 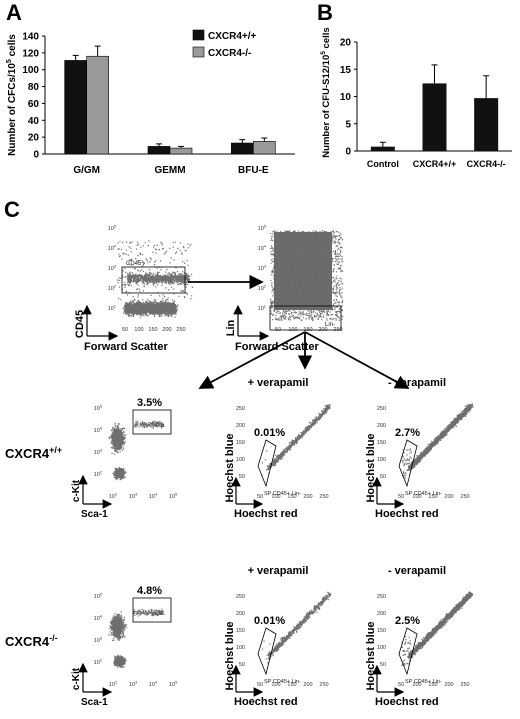 I want to click on ksl-y-label: c-Kit, so click(x=76, y=490).